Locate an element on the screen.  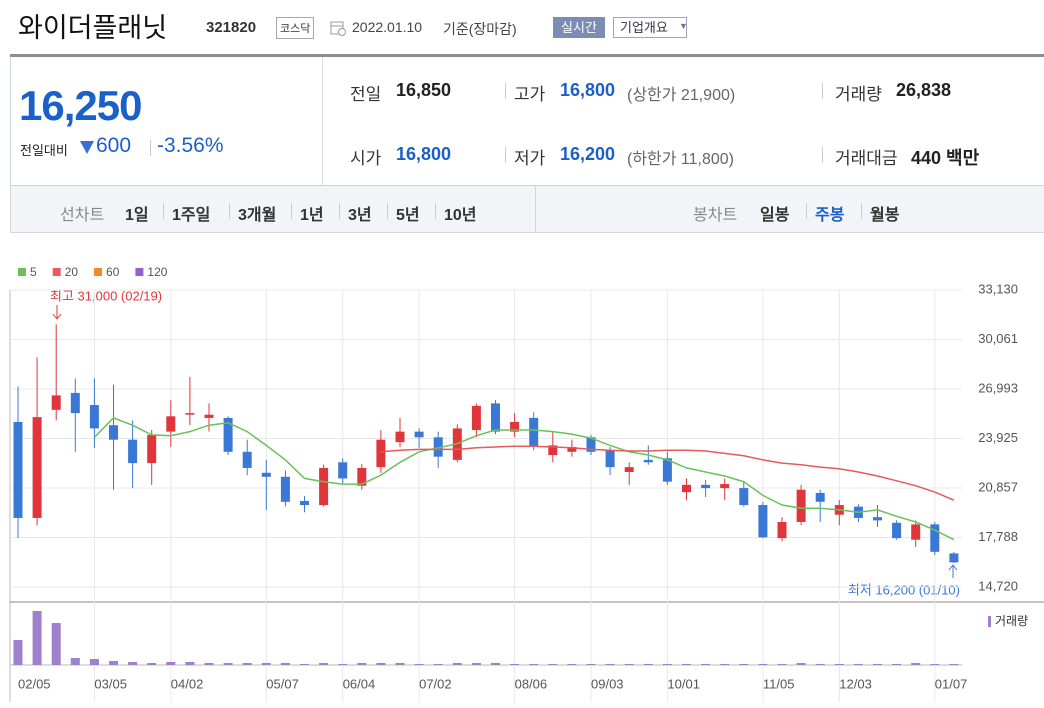
tab-item: 3년 is located at coordinates (360, 215).